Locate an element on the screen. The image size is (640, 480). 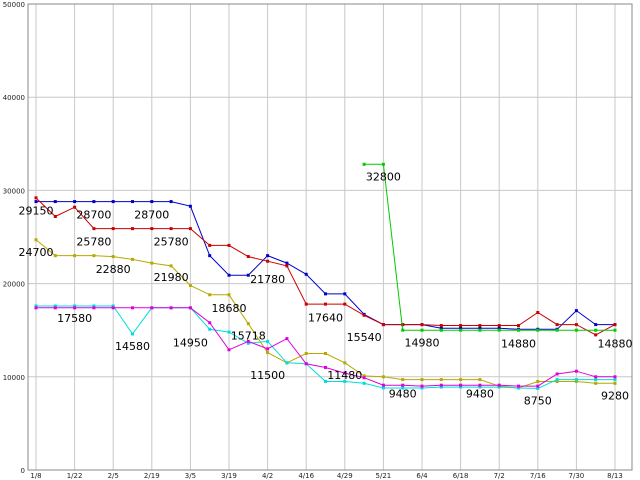
y-tick-label: 40000 is located at coordinates (14, 98).